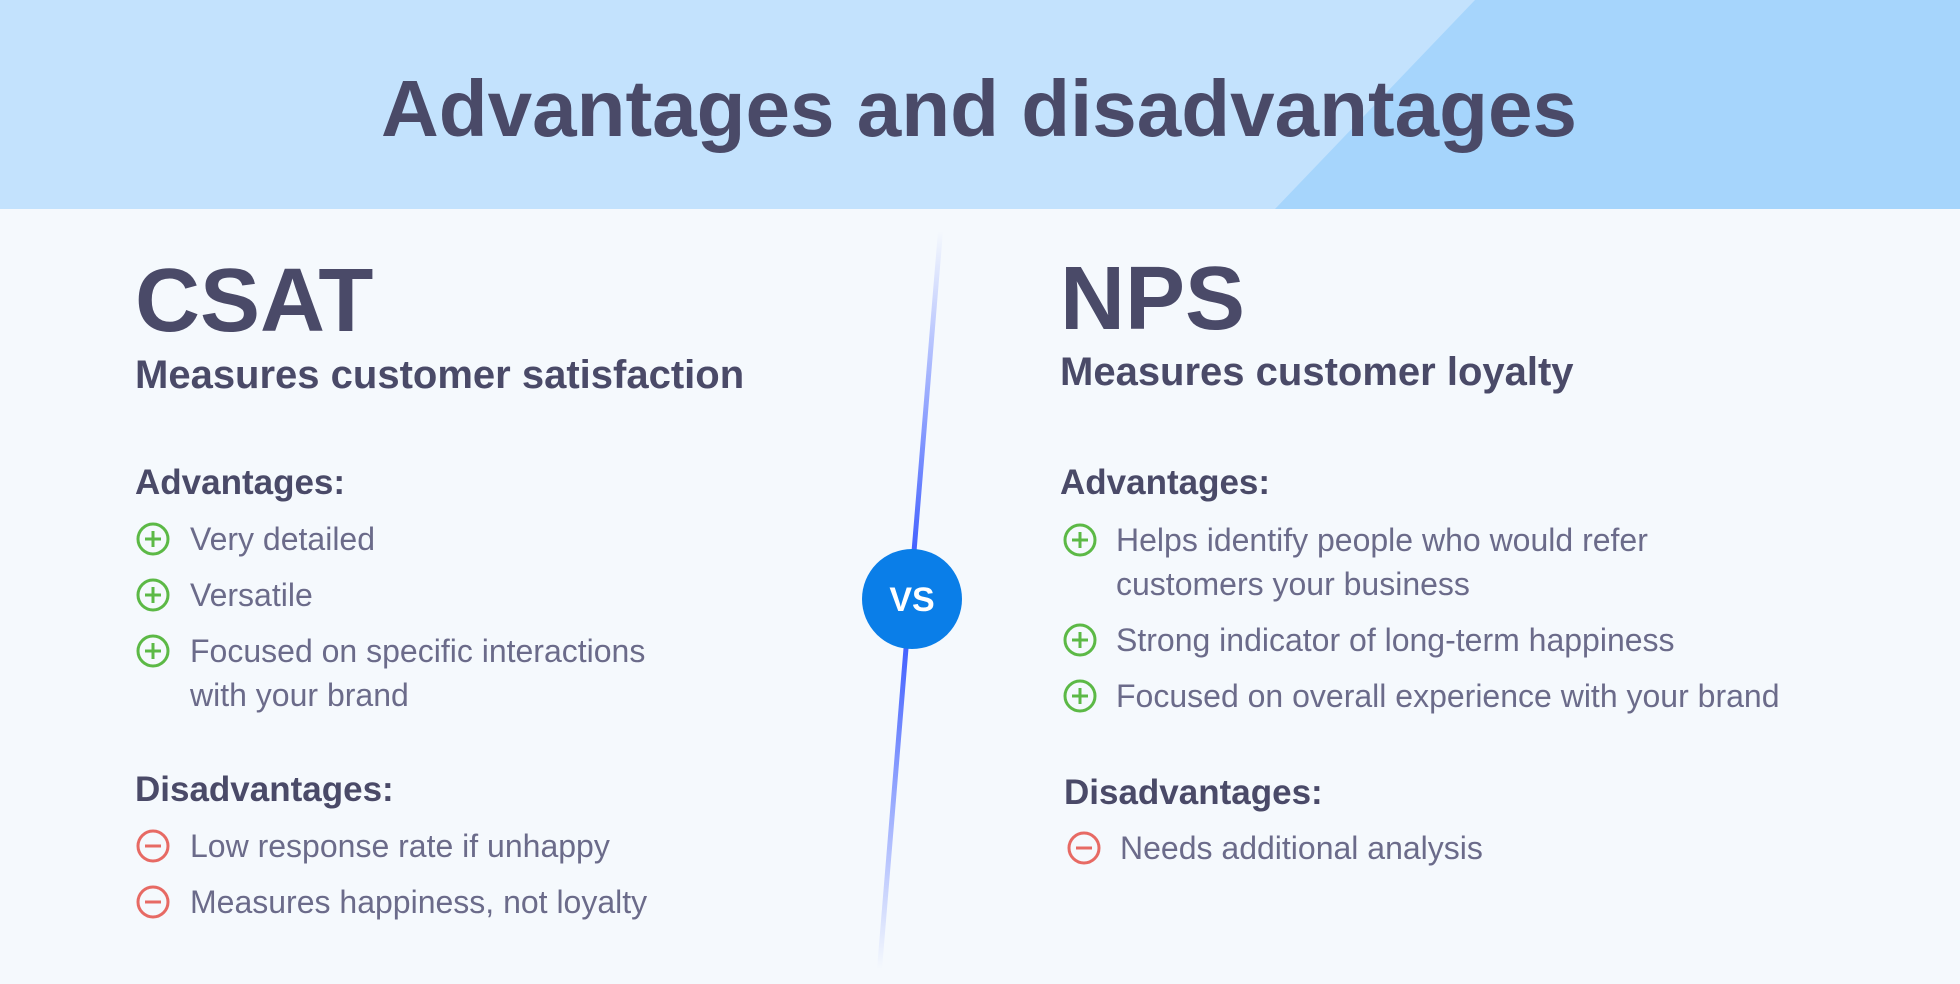  Describe the element at coordinates (979, 108) in the screenshot. I see `page-title: Advantages and disadvantages` at that location.